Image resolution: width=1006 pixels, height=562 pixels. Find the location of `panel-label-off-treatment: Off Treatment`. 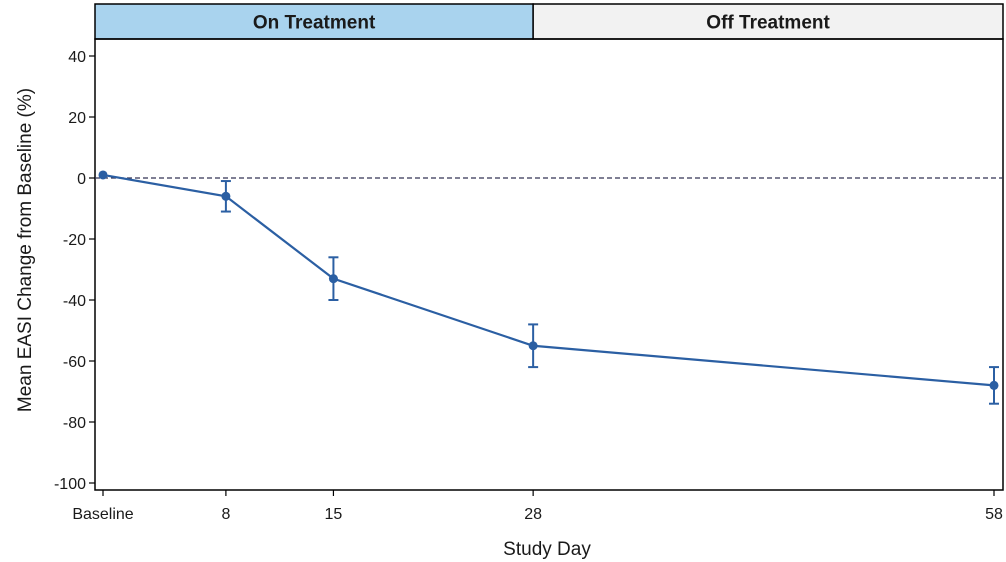

panel-label-off-treatment: Off Treatment is located at coordinates (768, 23).